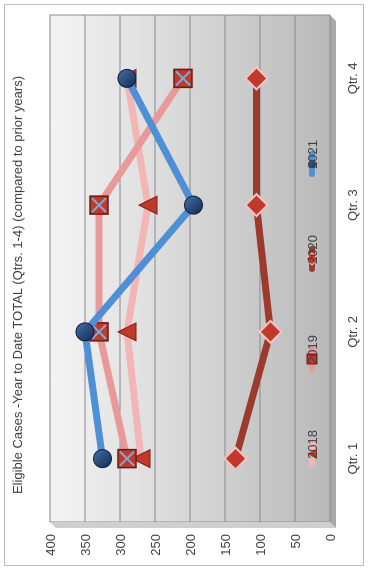 The width and height of the screenshot is (368, 571). Describe the element at coordinates (312, 249) in the screenshot. I see `legend-label: 2020` at that location.